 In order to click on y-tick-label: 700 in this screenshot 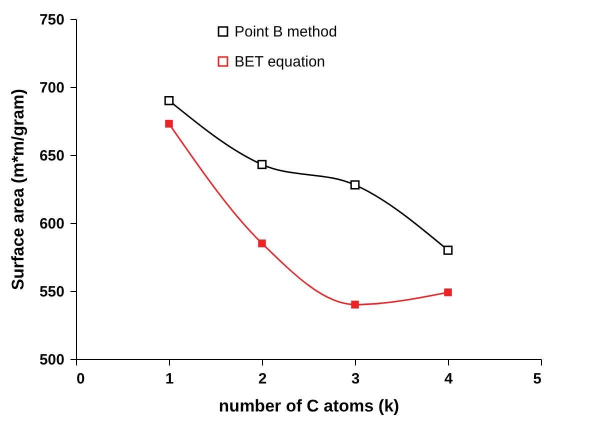, I will do `click(51, 88)`.